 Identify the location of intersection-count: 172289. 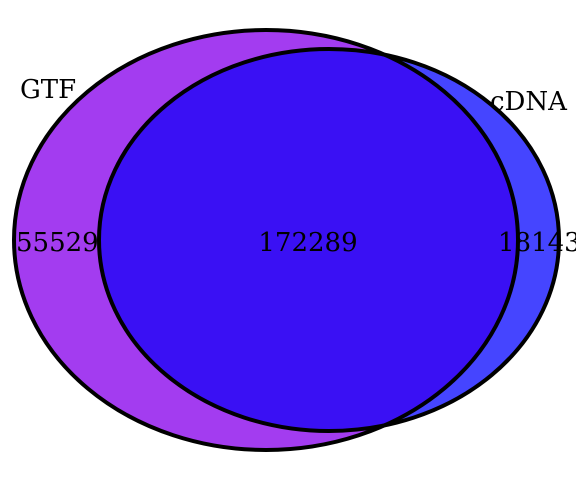
(307, 243).